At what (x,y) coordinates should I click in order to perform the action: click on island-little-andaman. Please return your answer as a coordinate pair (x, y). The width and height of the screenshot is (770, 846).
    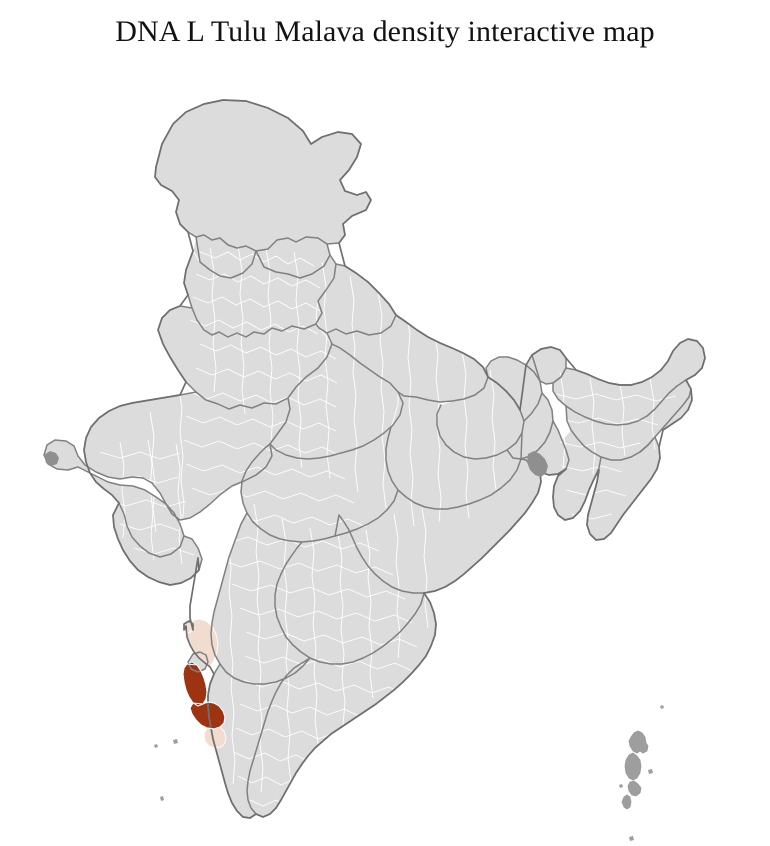
    Looking at the image, I should click on (626, 802).